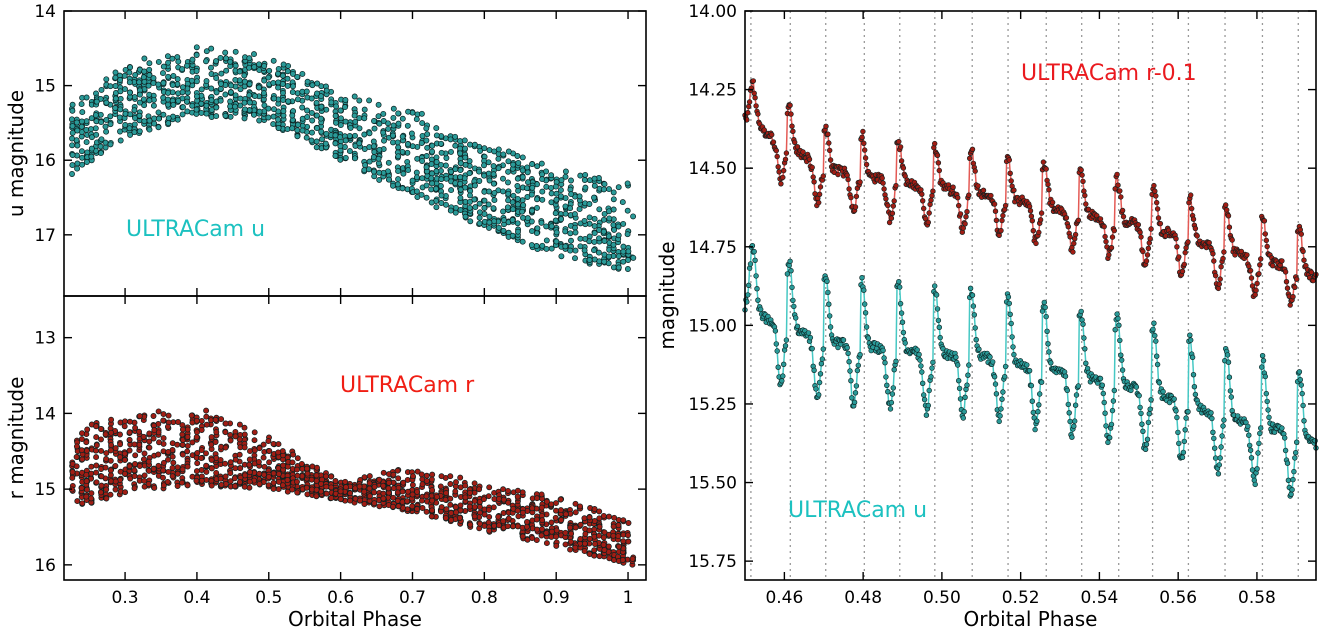  What do you see at coordinates (712, 562) in the screenshot?
I see `y-tick-label: 15.75` at bounding box center [712, 562].